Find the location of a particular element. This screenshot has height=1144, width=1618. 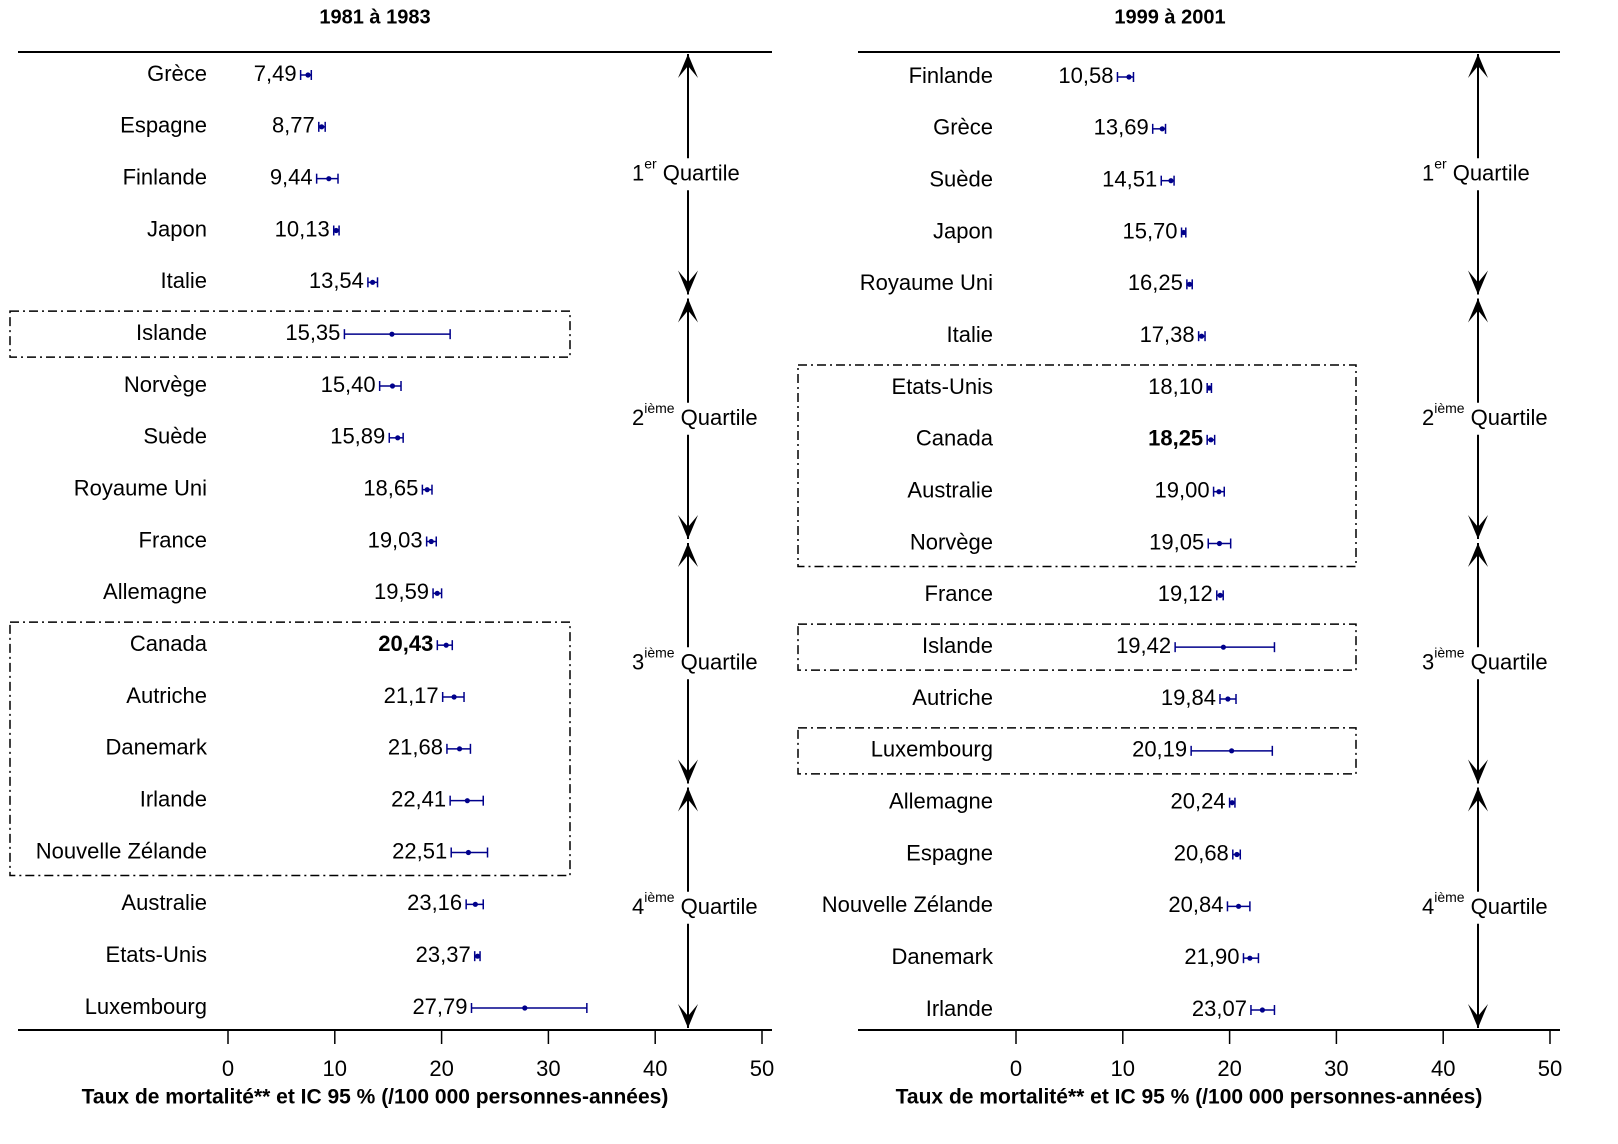

value-label: 15,70 is located at coordinates (1149, 230).